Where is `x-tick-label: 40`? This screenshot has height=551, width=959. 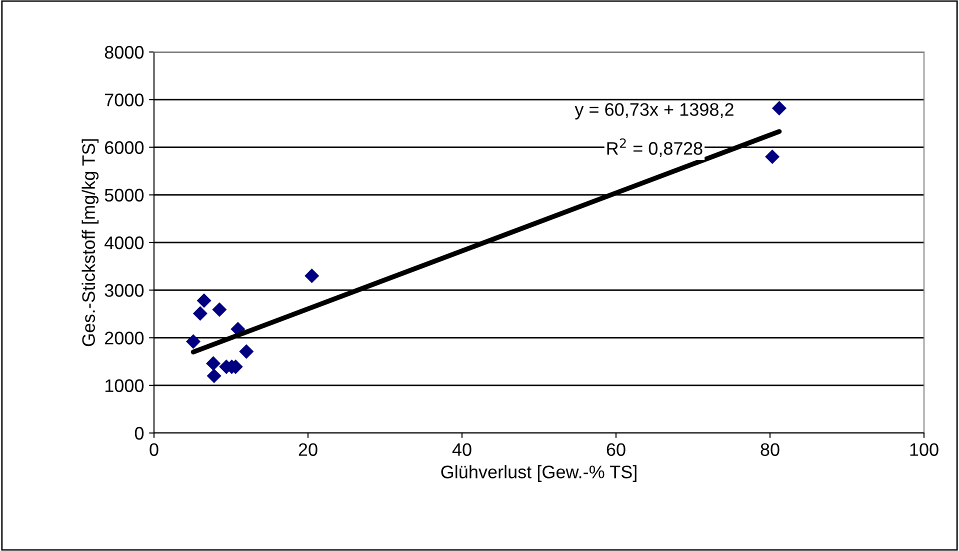
x-tick-label: 40 is located at coordinates (462, 449).